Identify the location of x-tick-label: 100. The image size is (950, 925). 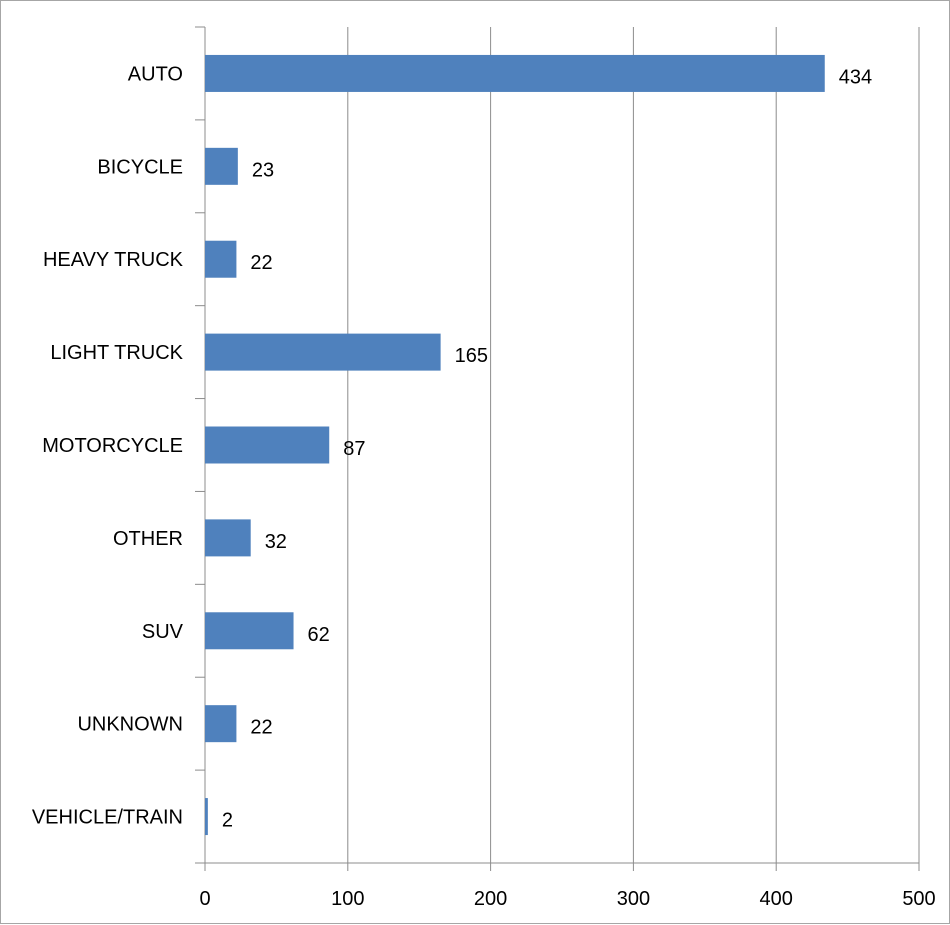
(347, 899).